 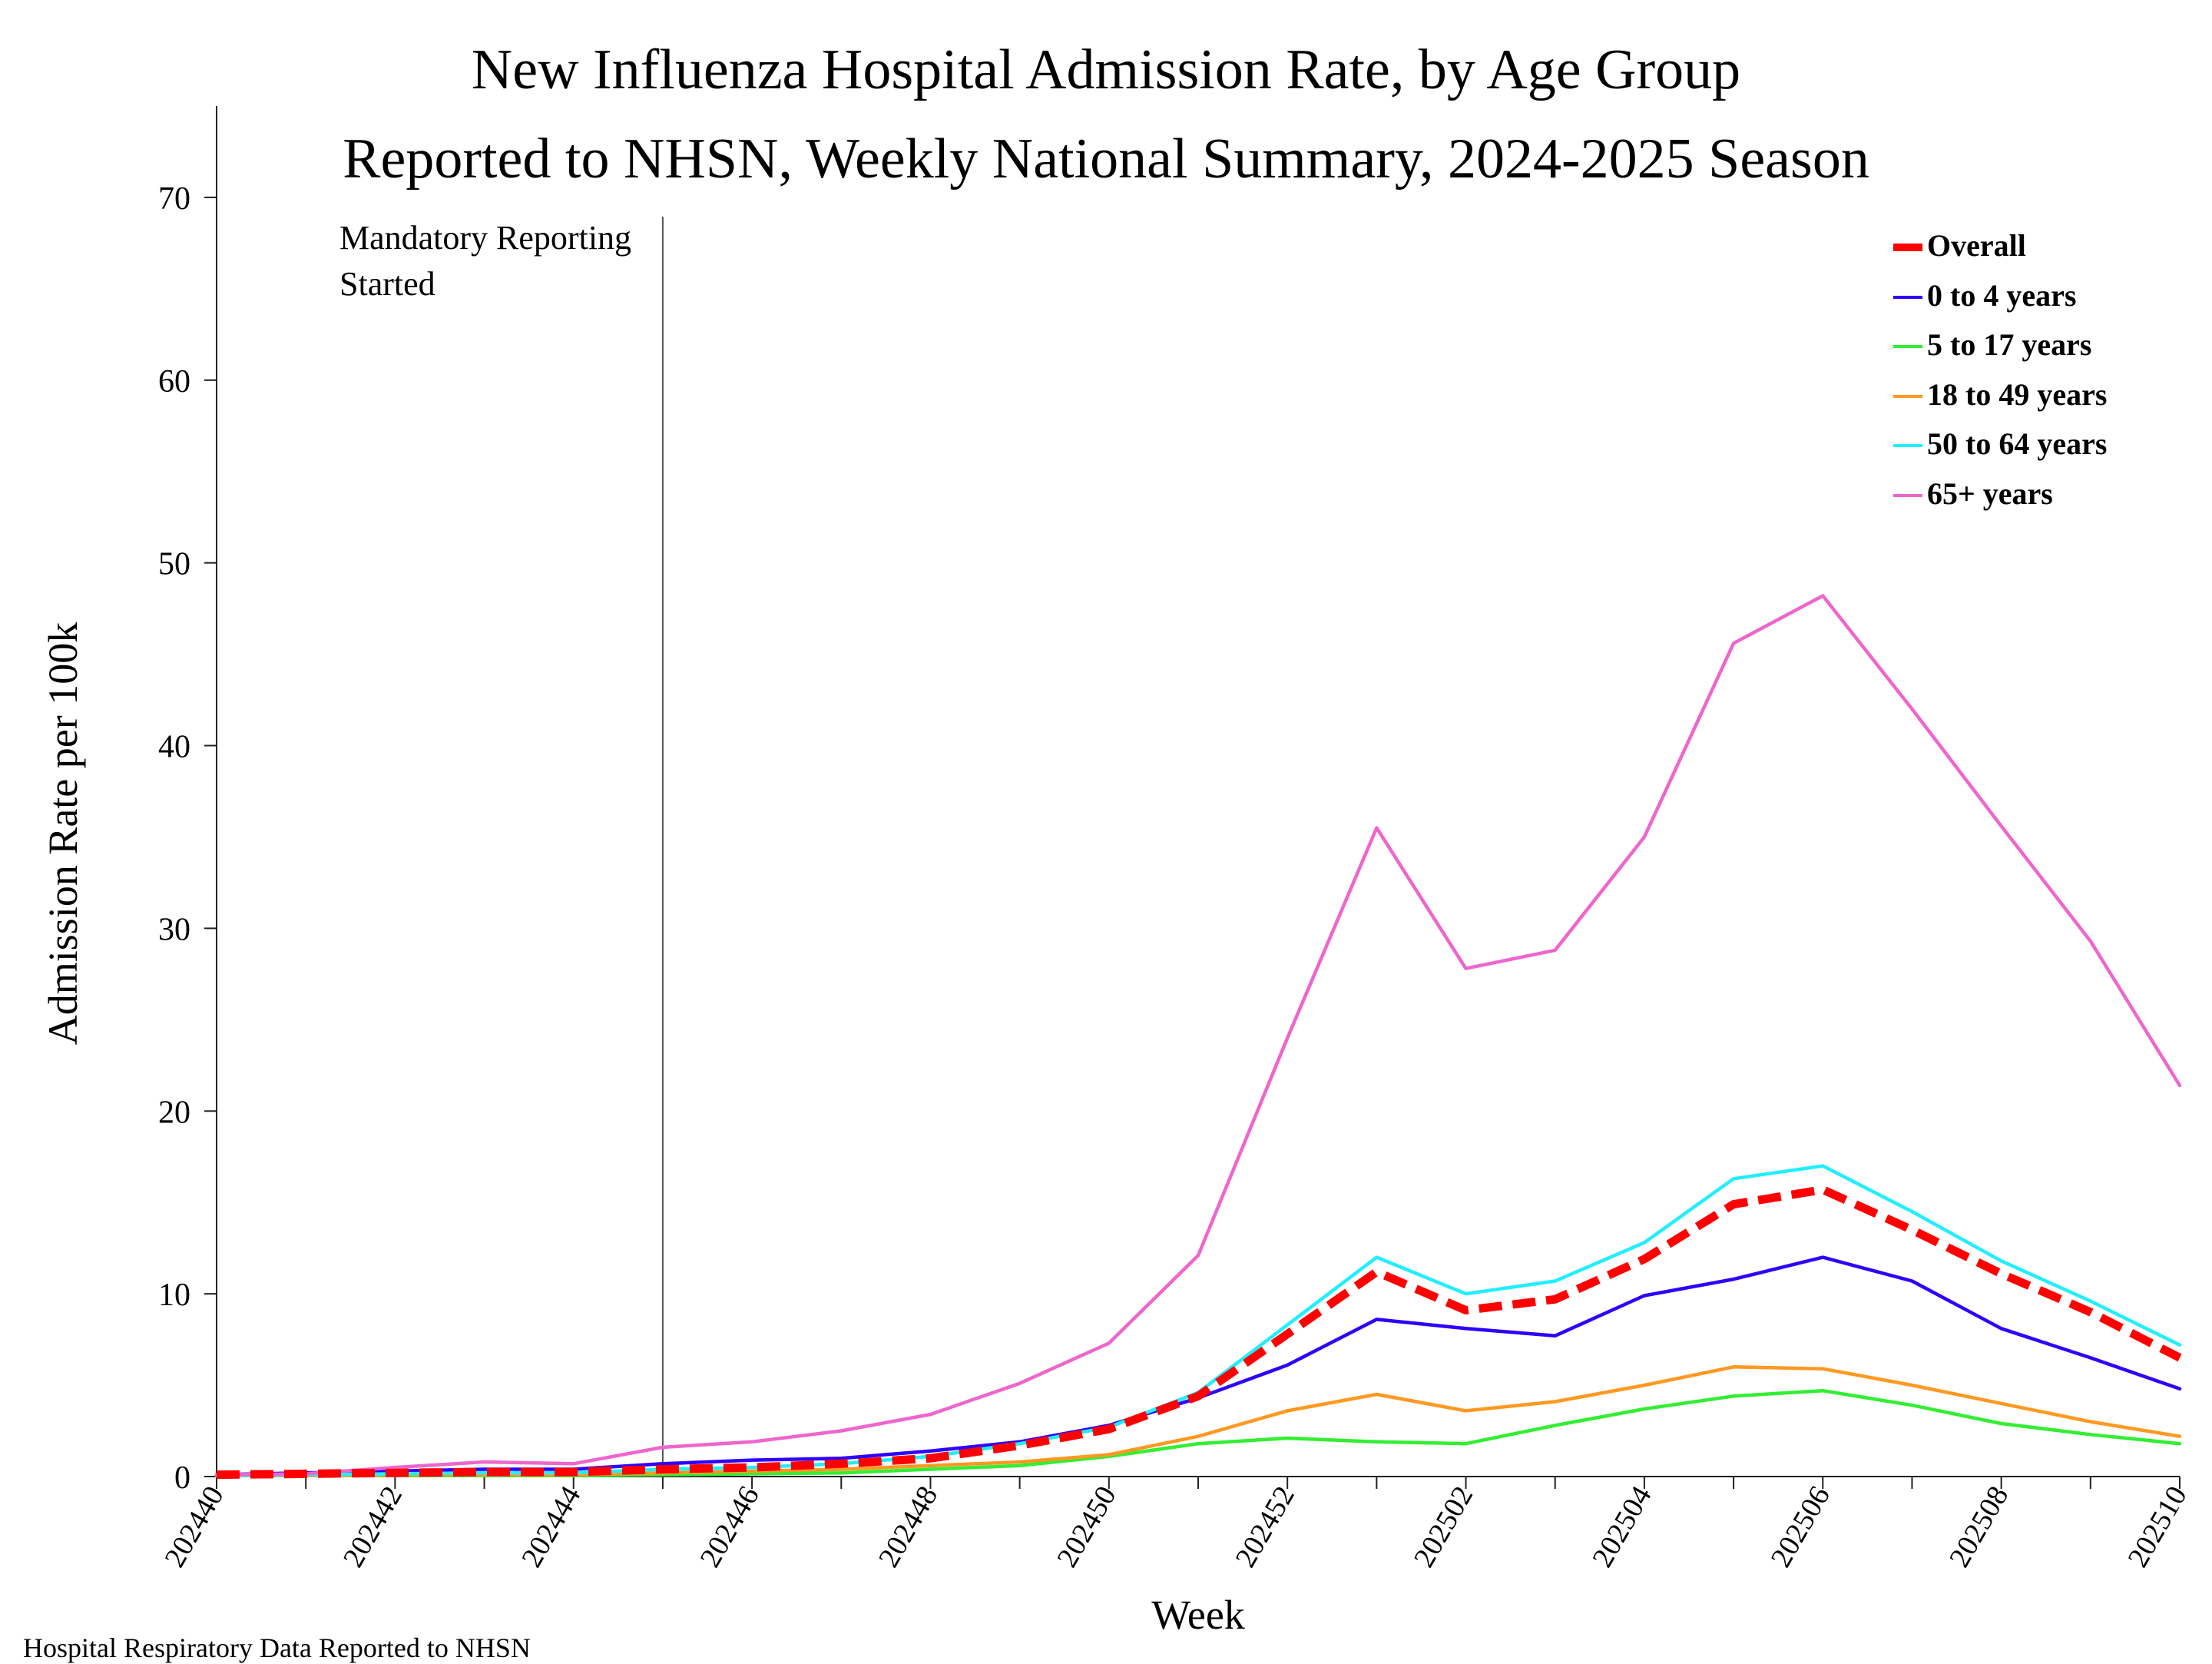 What do you see at coordinates (182, 1478) in the screenshot?
I see `y-tick-label: 0` at bounding box center [182, 1478].